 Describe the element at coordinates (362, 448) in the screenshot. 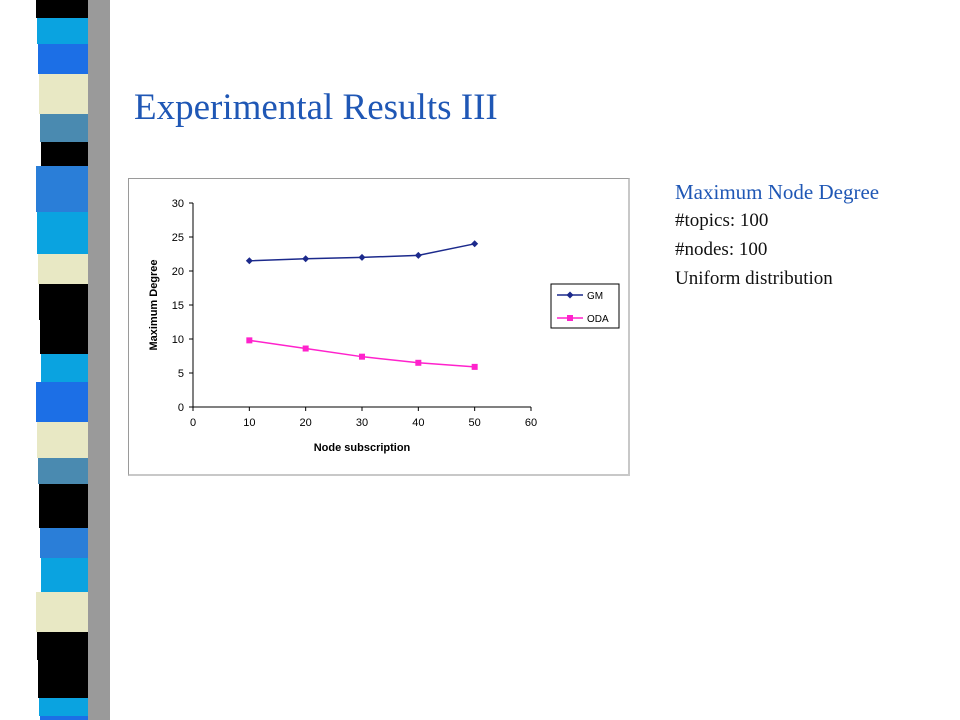

I see `x-axis-title: Node subscription` at that location.